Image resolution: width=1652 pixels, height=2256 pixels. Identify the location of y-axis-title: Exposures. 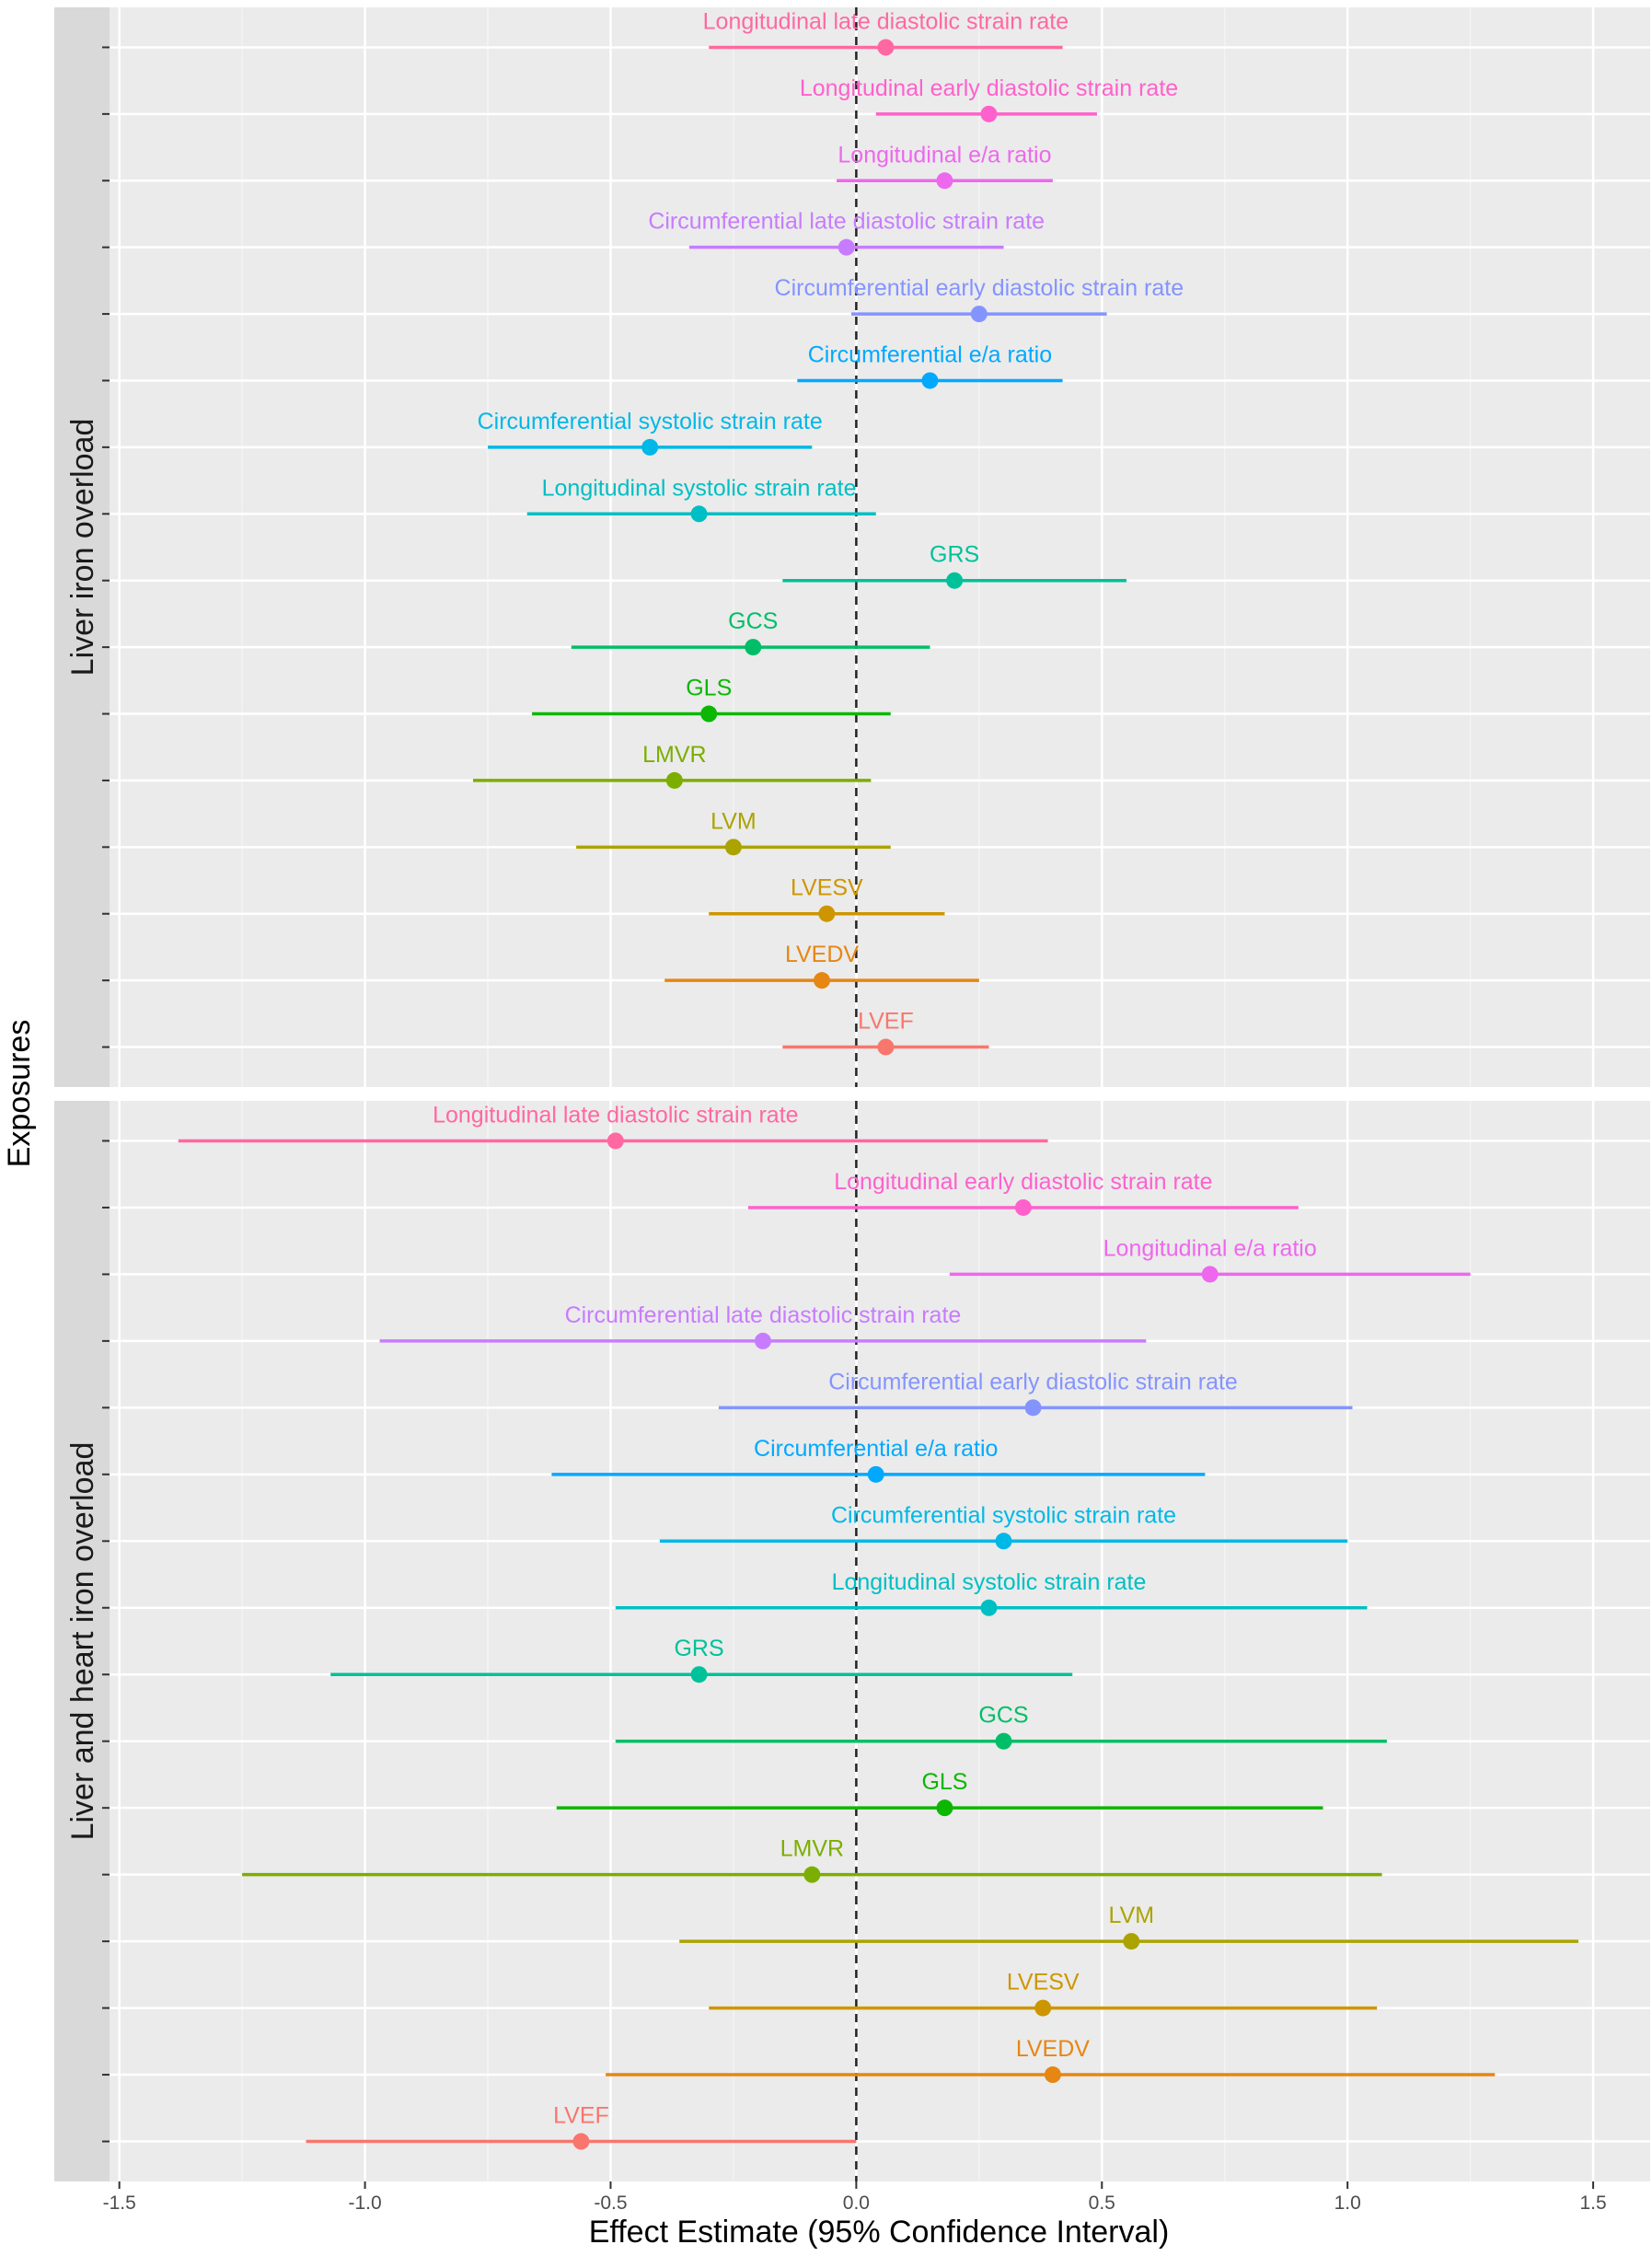
(19, 1094).